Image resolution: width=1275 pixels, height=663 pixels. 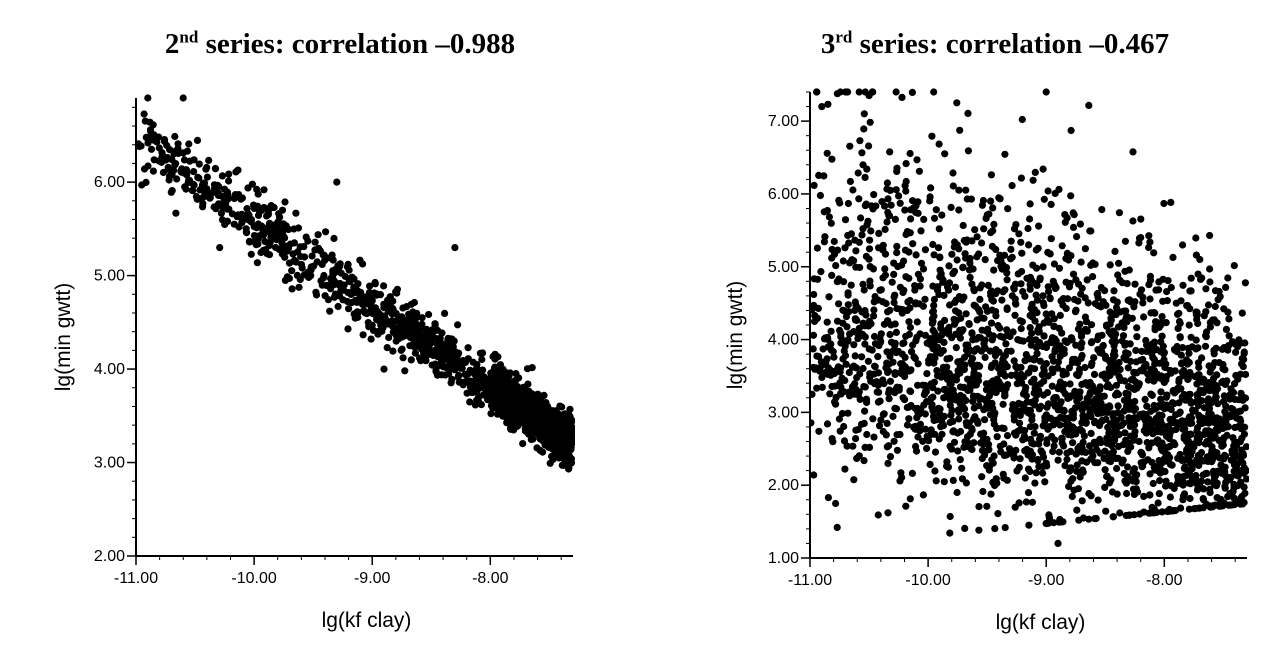 I want to click on y-tick-label: 1.00, so click(x=783, y=558).